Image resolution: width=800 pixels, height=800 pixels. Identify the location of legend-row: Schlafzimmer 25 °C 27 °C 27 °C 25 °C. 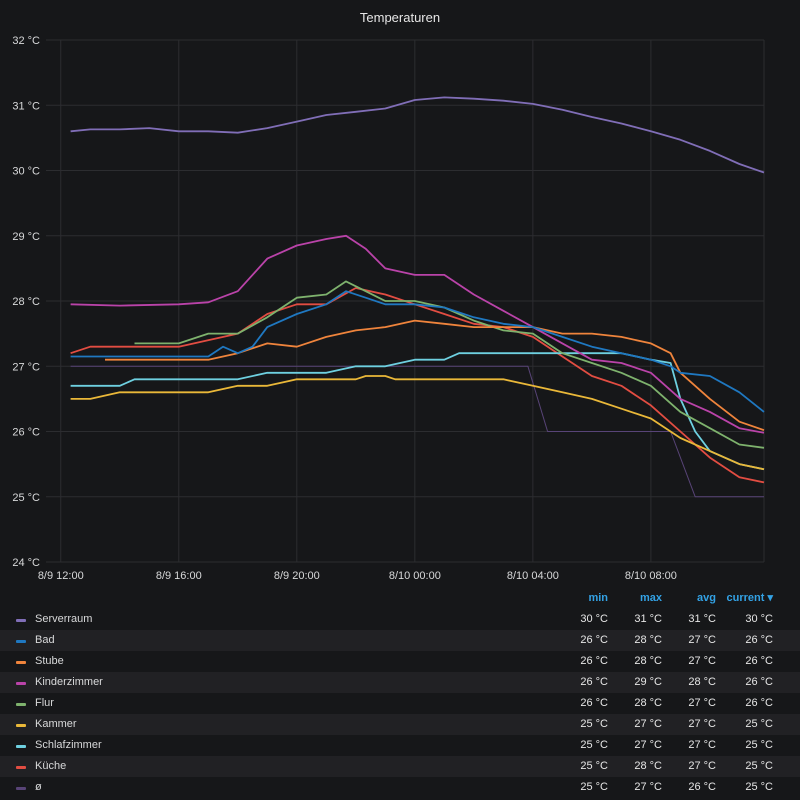
(400, 745).